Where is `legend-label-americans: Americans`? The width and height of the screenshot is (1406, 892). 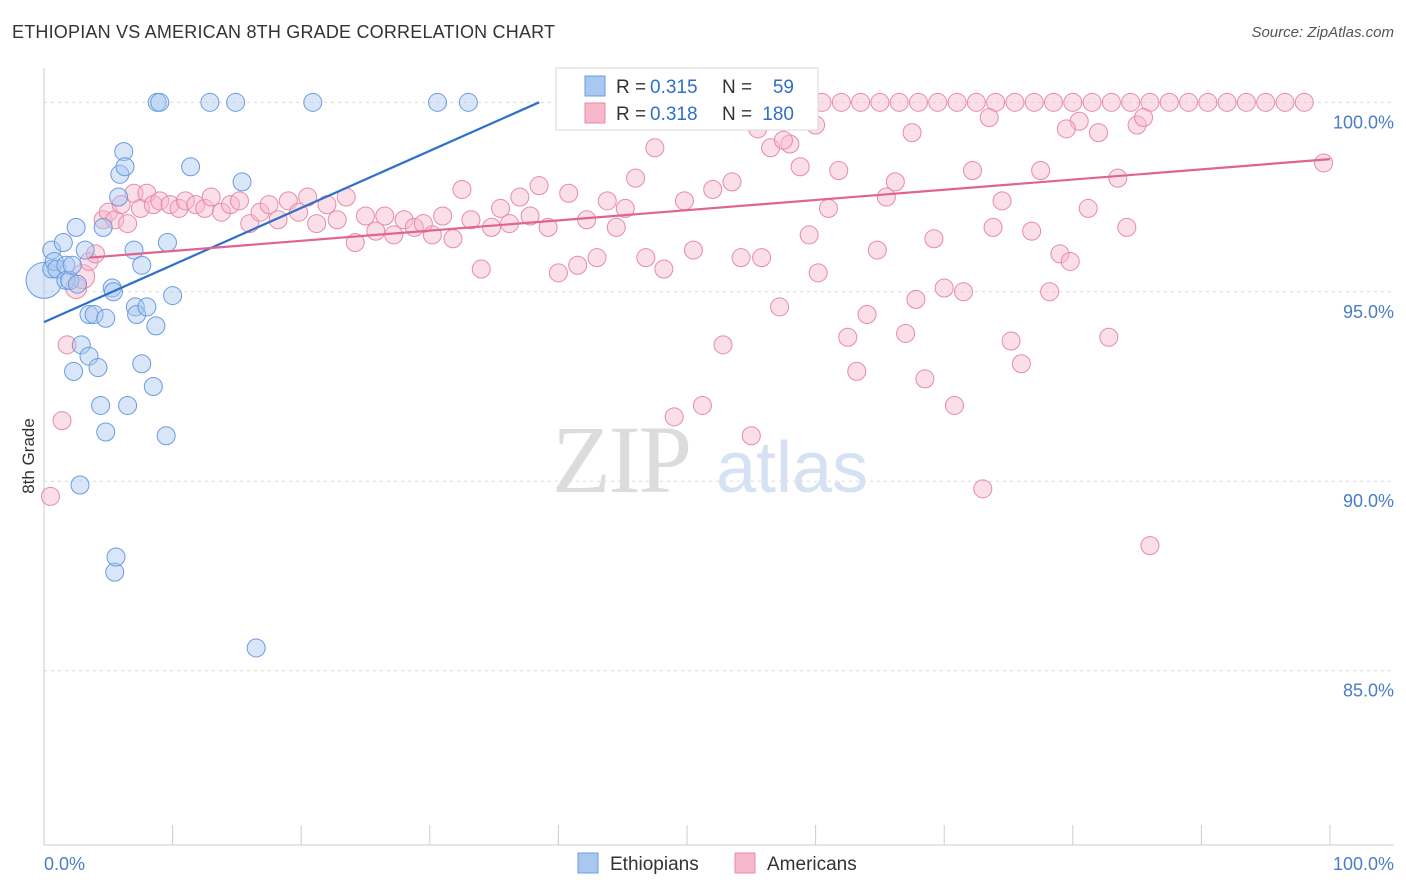 legend-label-americans: Americans is located at coordinates (812, 864).